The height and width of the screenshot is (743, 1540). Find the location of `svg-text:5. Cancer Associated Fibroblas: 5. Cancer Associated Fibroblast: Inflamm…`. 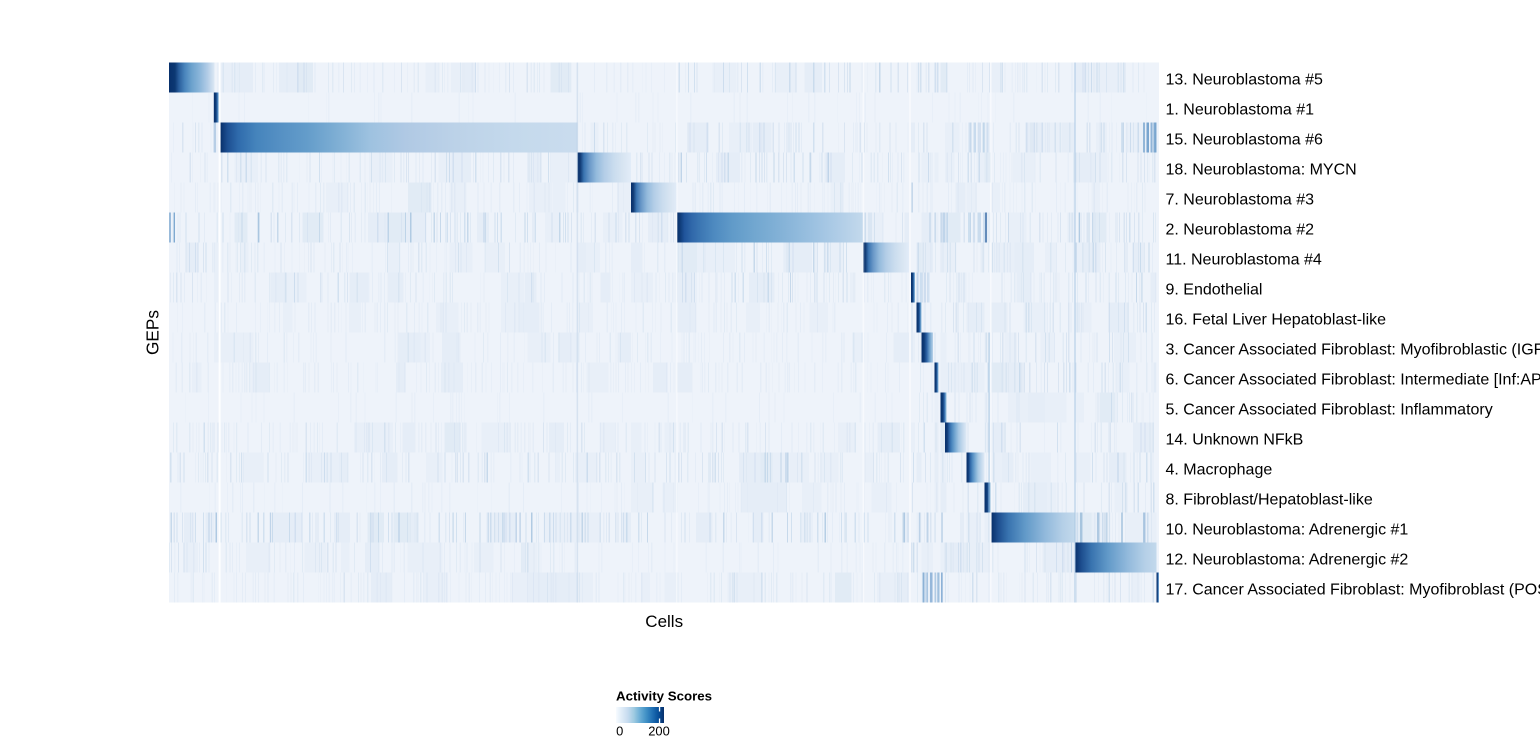

svg-text:5. Cancer Associated Fibroblas: 5. Cancer Associated Fibroblast: Inflamm… is located at coordinates (1329, 410).